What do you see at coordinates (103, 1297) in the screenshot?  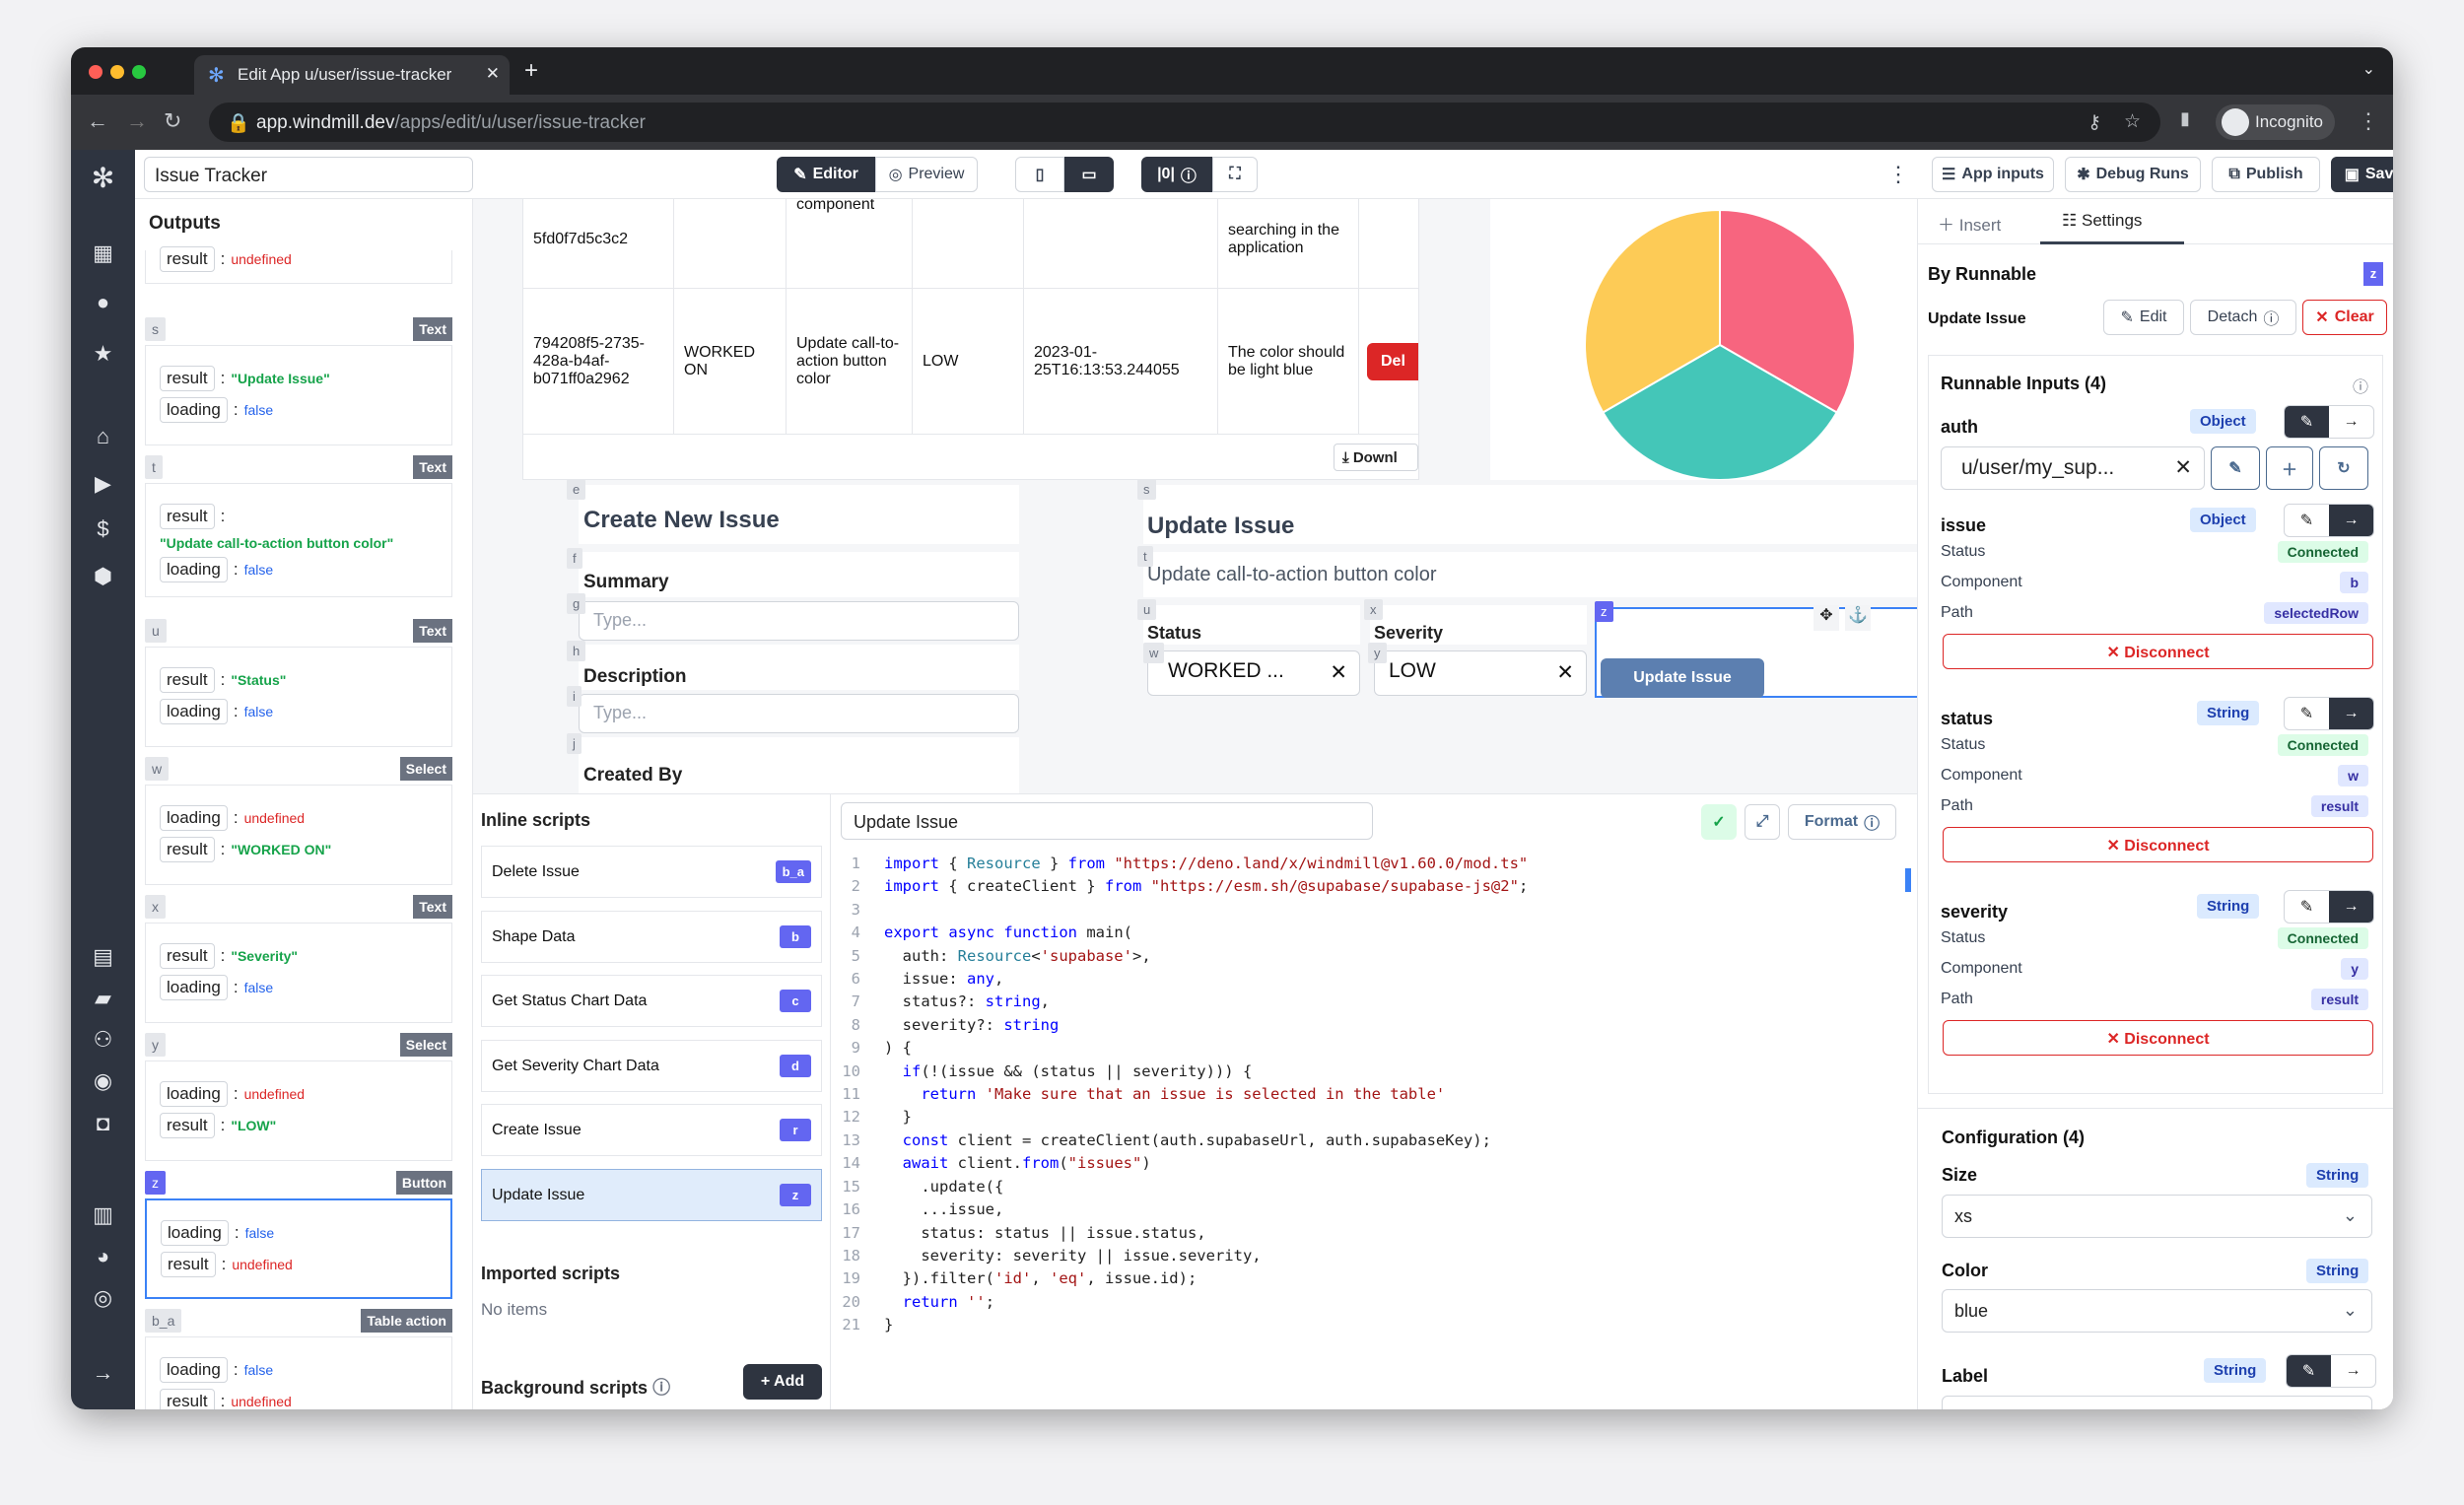 I see `github-icon: ◎` at bounding box center [103, 1297].